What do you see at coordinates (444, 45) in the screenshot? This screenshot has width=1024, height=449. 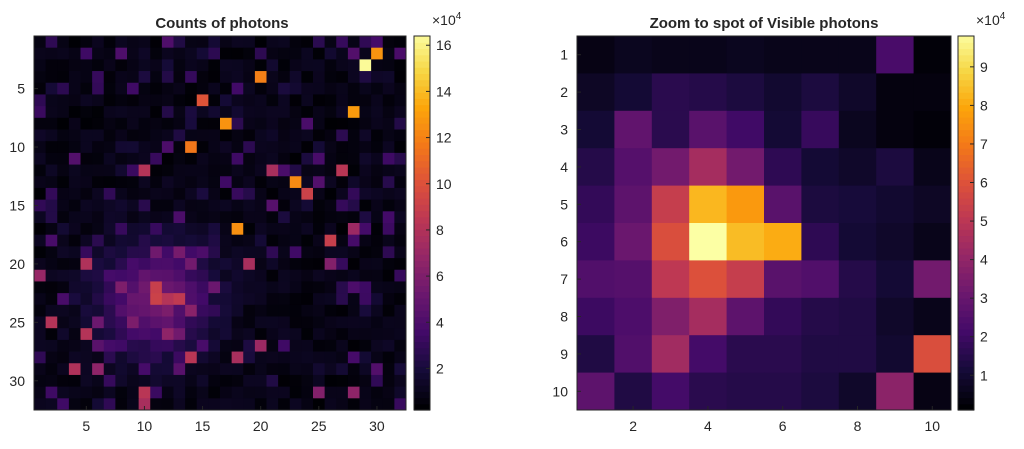 I see `colorbar-tick-label: 16` at bounding box center [444, 45].